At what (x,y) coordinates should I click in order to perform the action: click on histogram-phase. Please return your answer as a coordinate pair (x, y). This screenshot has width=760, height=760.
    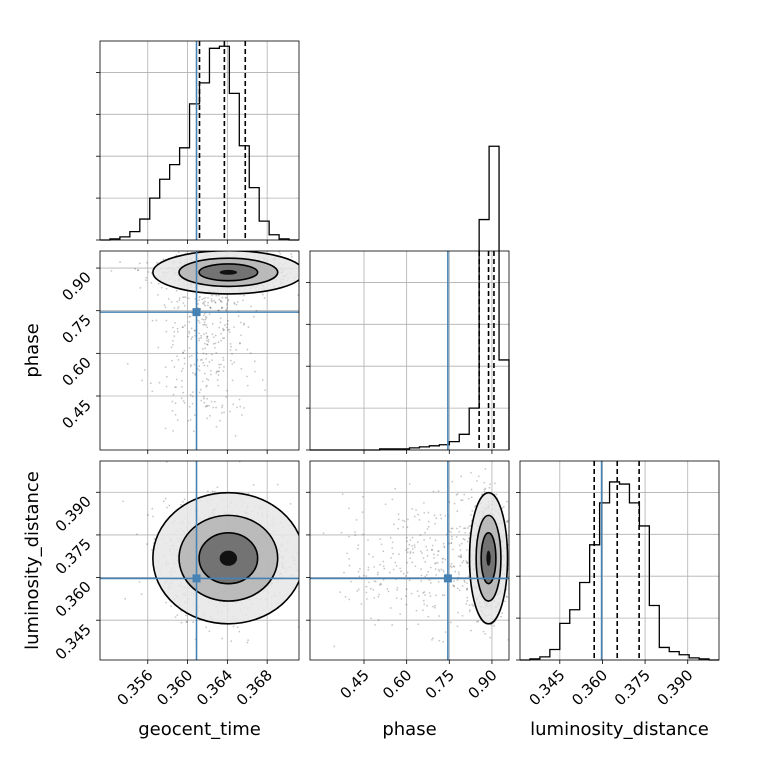
    Looking at the image, I should click on (408, 299).